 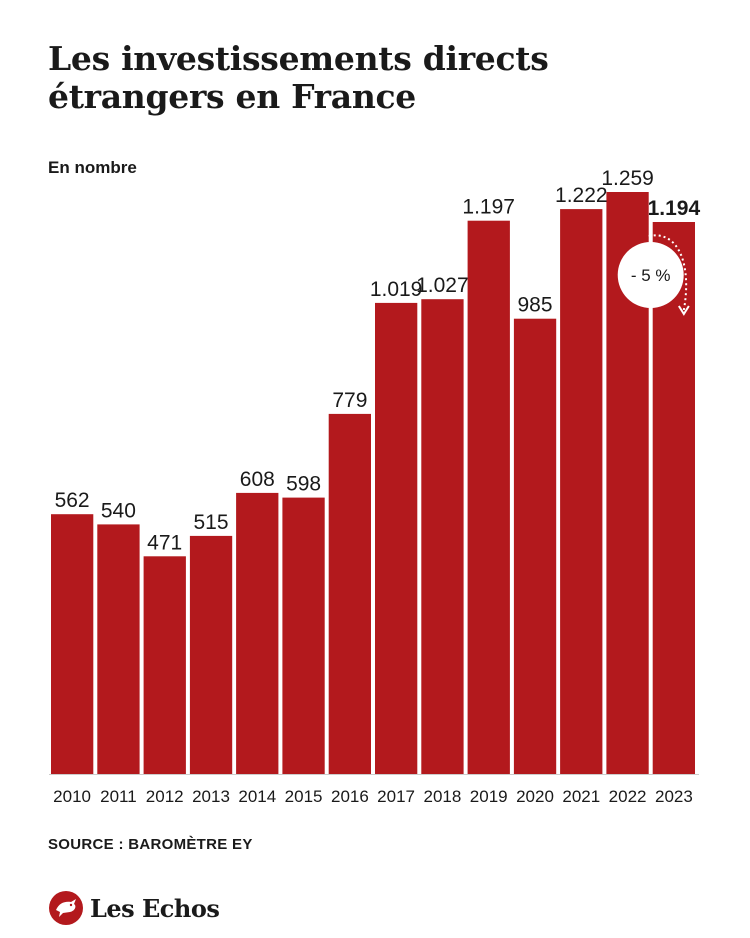 What do you see at coordinates (303, 484) in the screenshot?
I see `value-label-2015: 598` at bounding box center [303, 484].